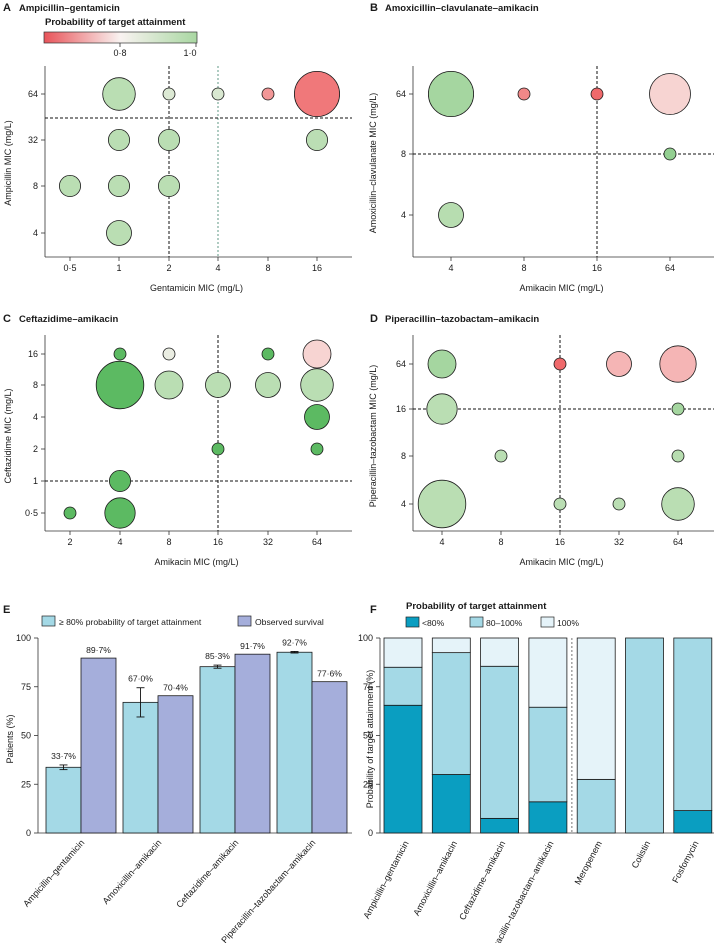  I want to click on panel-c-title: Ceftazidime–amikacin, so click(68, 319).